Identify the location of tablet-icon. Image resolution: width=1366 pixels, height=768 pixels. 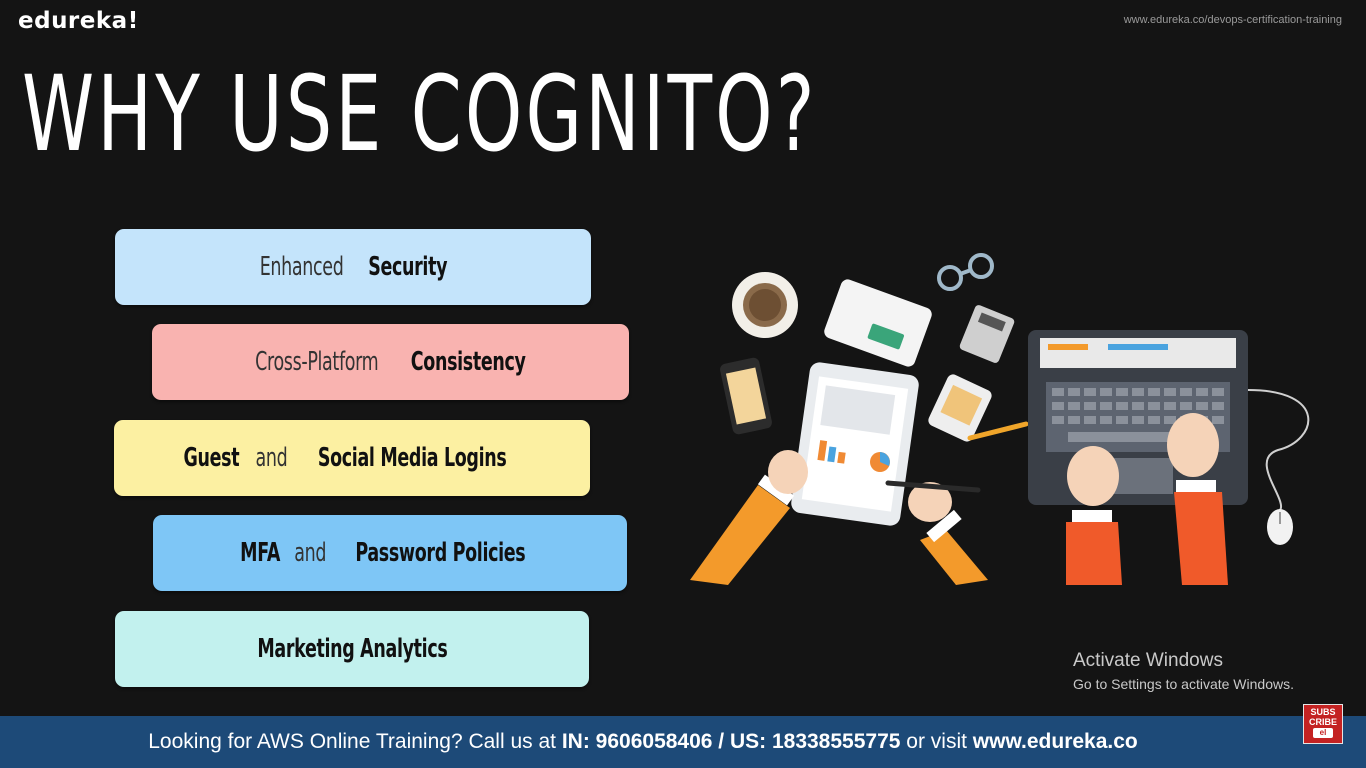
(855, 444).